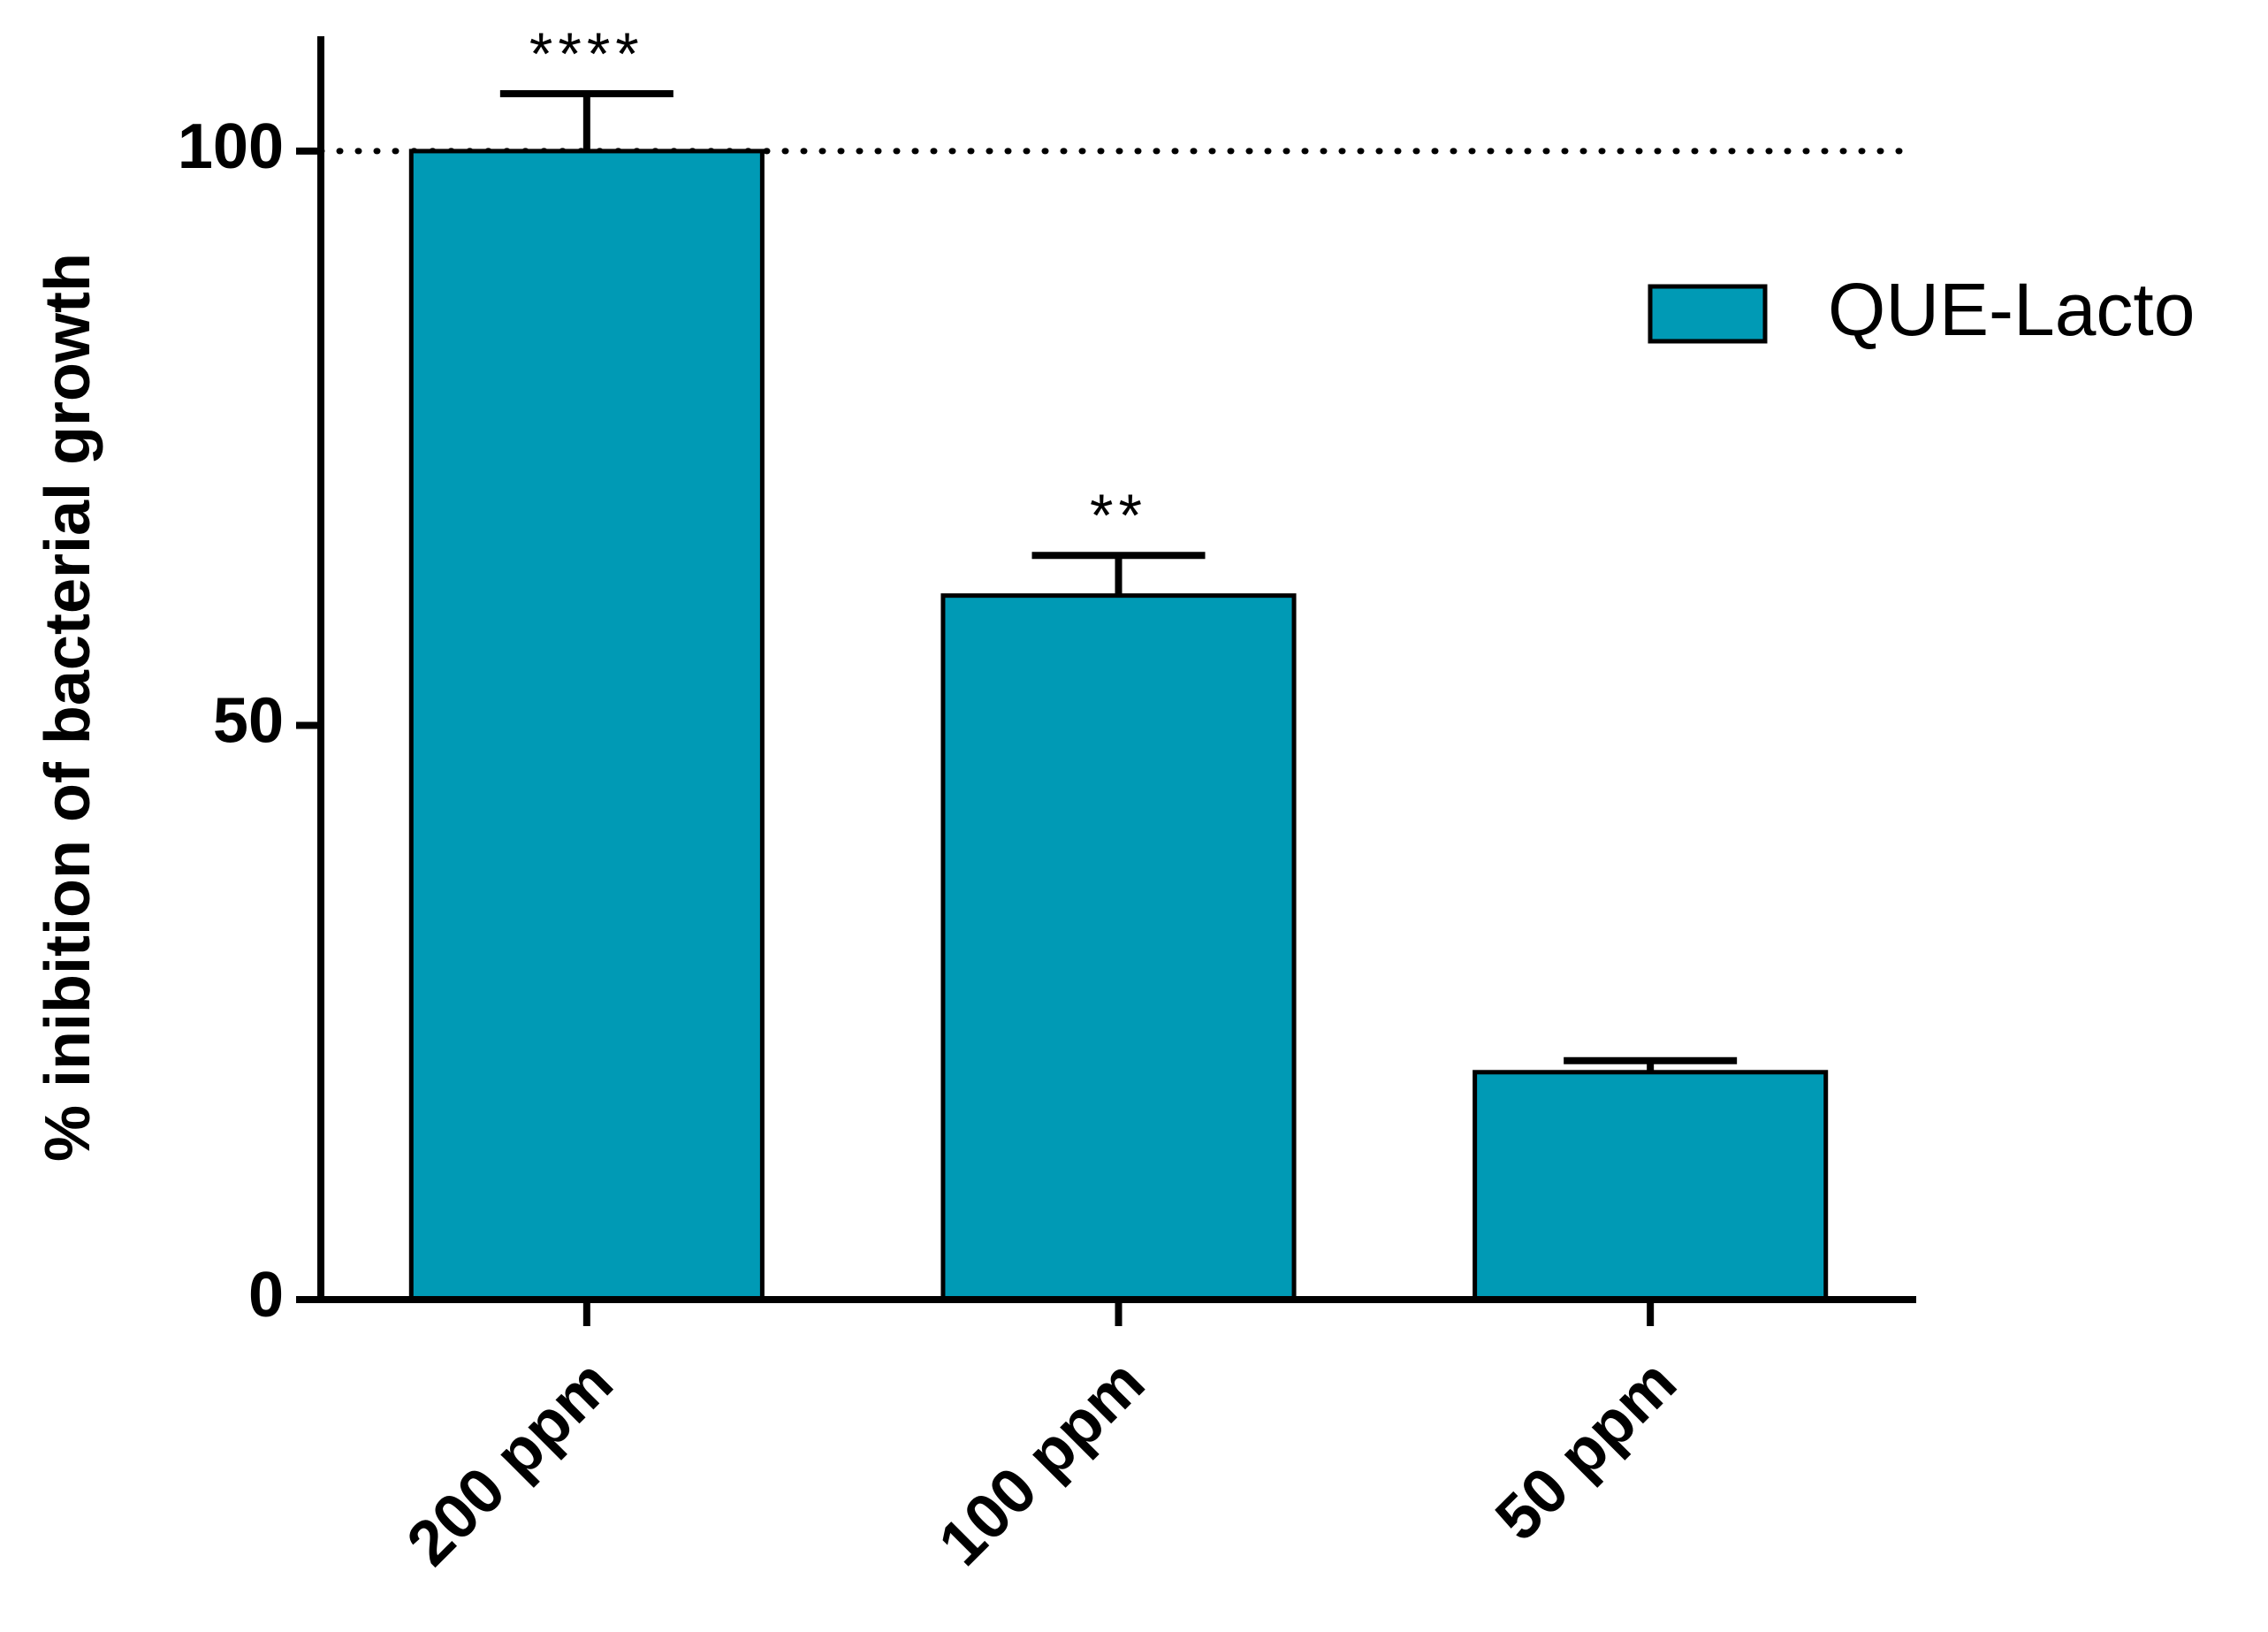 This screenshot has height=1632, width=2268. I want to click on significance-label: ****, so click(586, 54).